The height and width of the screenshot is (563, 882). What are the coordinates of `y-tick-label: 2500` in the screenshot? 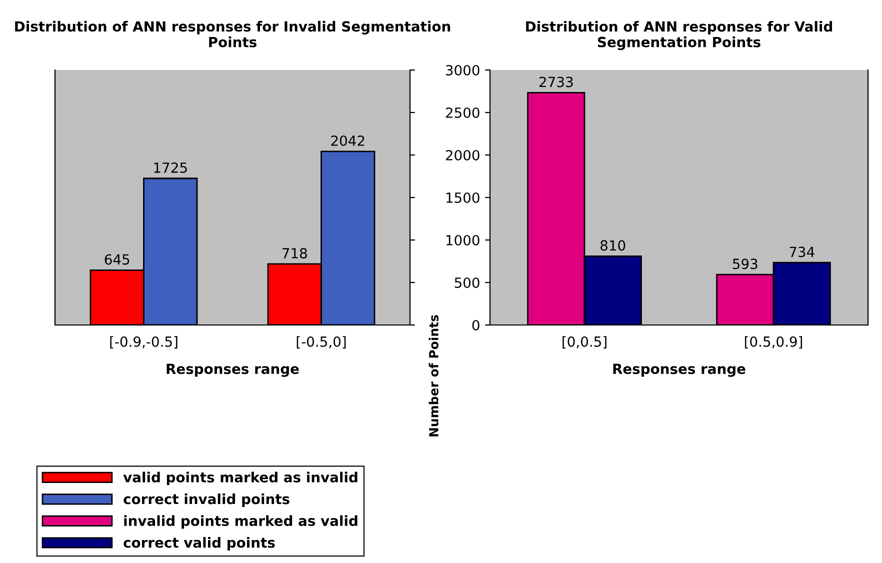 It's located at (463, 112).